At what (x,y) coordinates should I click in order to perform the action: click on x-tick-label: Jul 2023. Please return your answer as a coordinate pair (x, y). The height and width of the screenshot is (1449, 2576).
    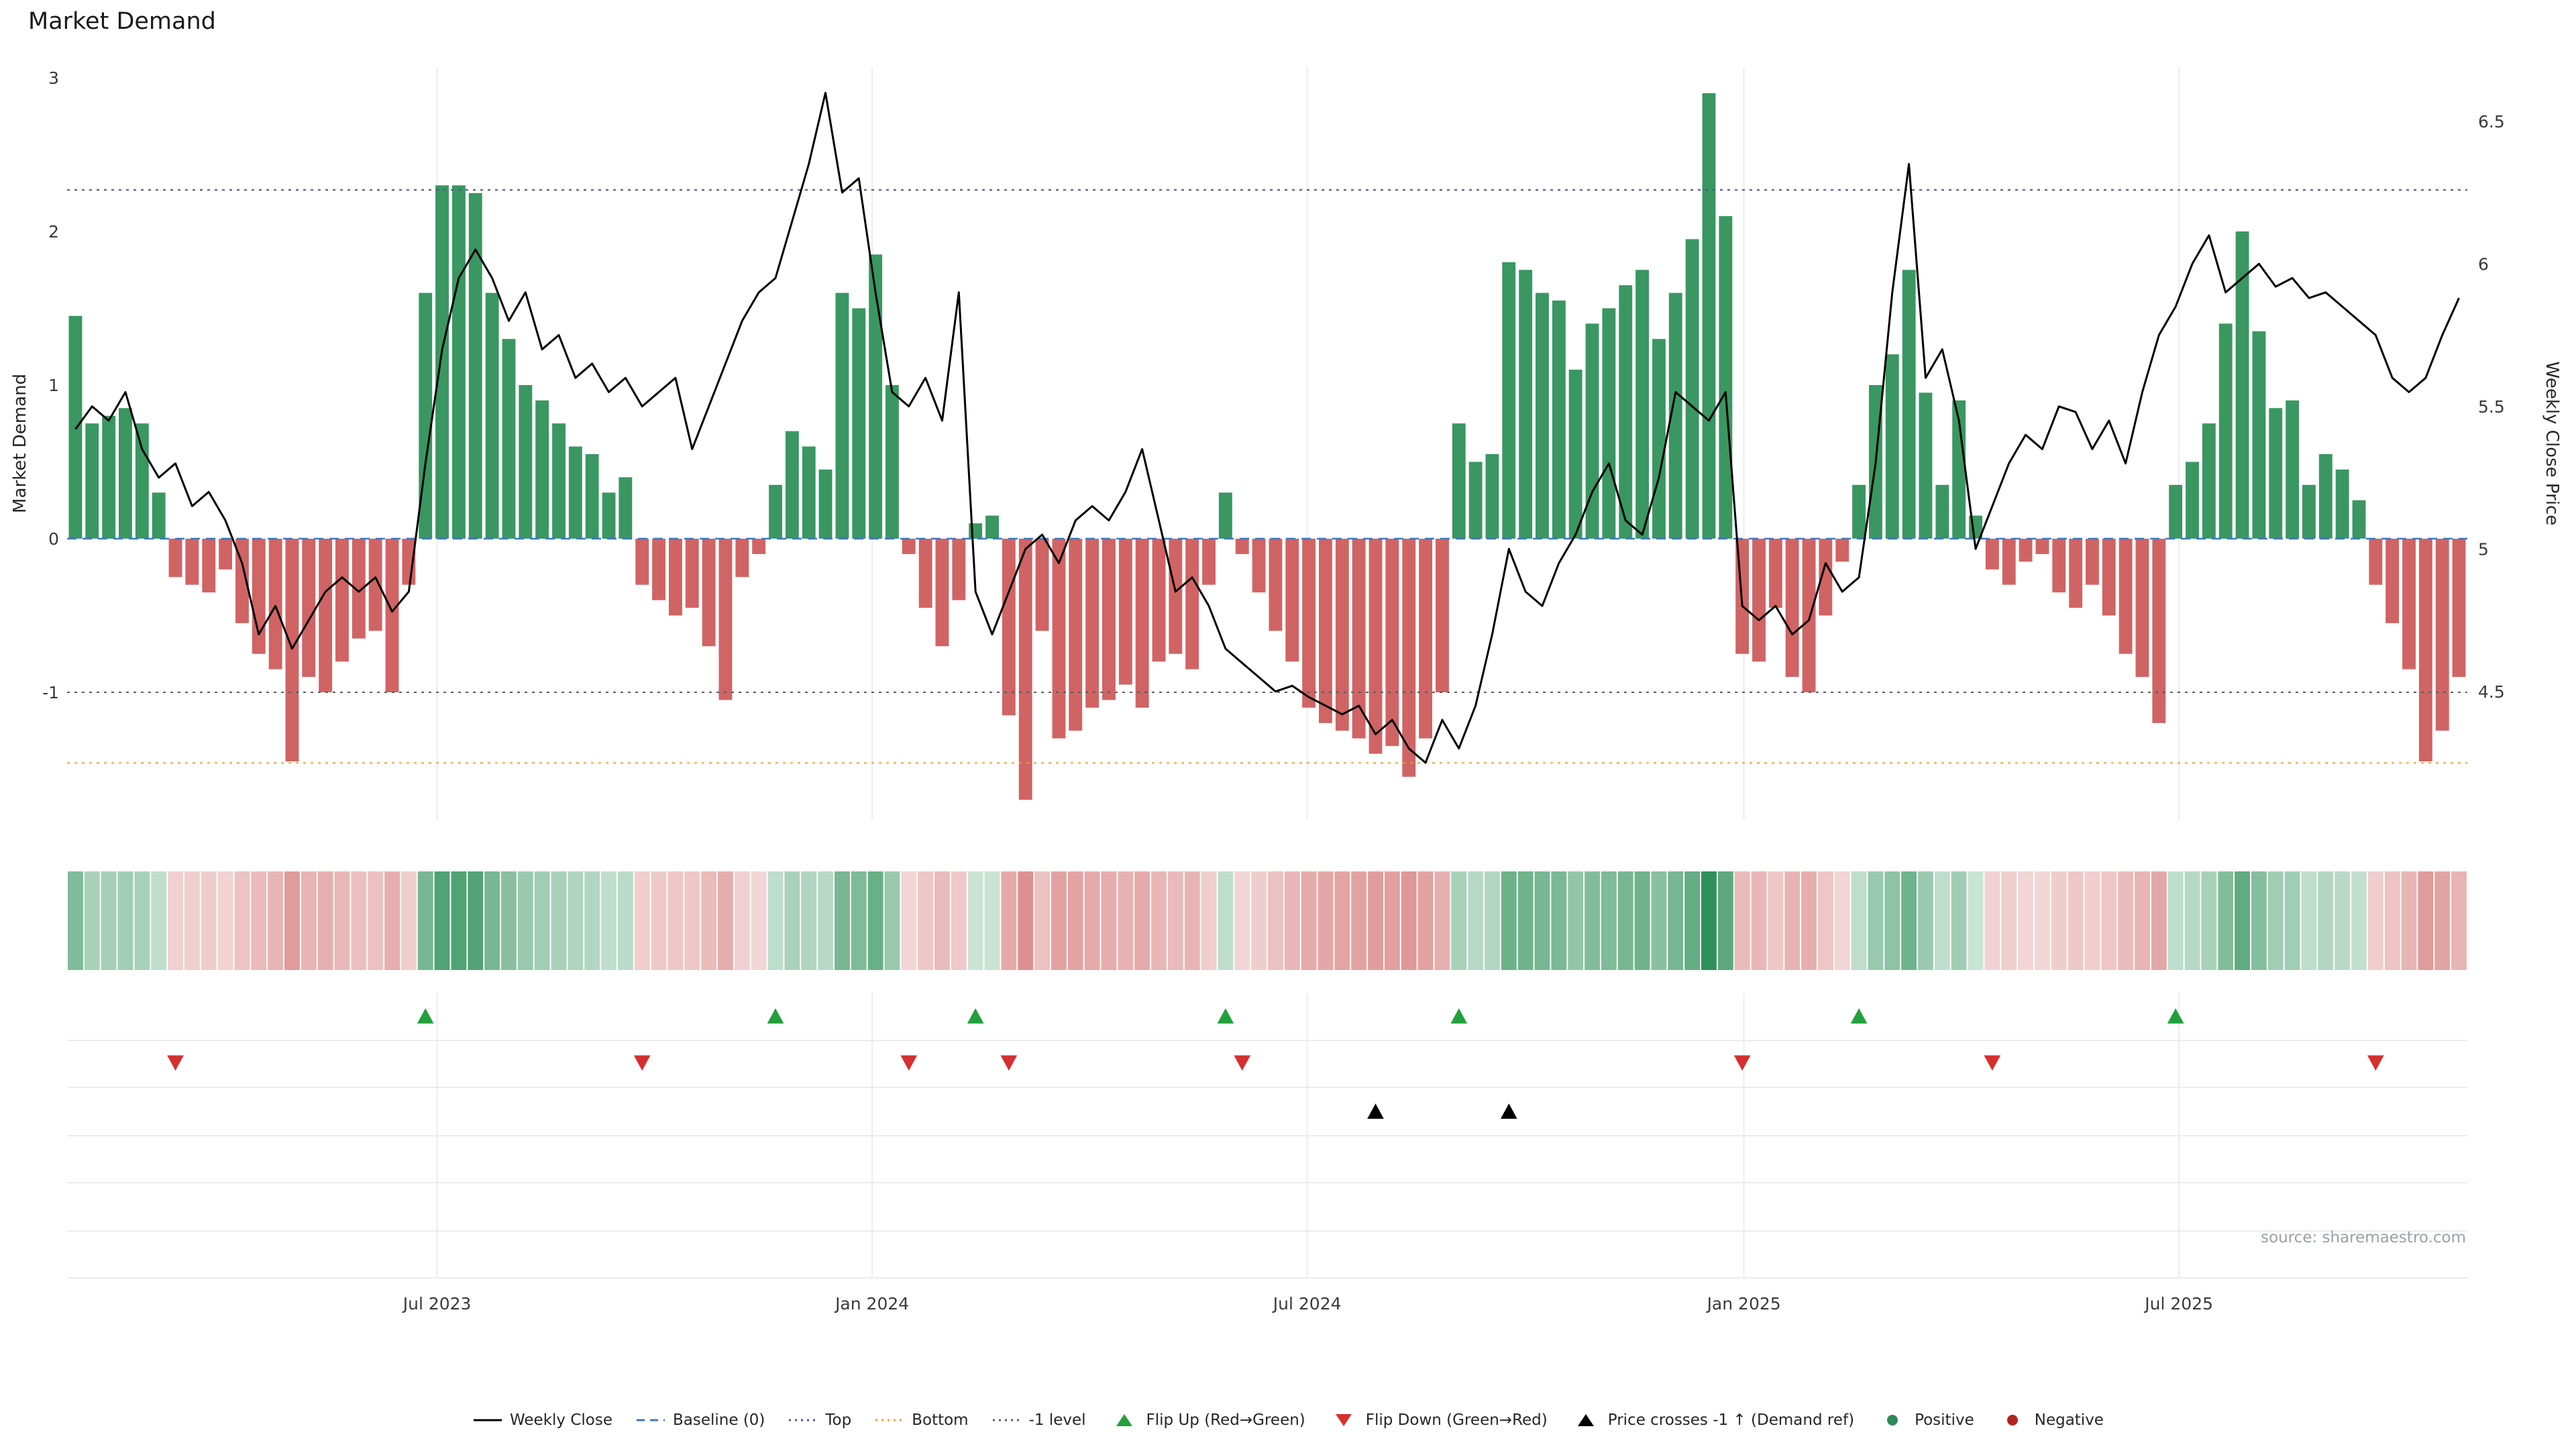
    Looking at the image, I should click on (437, 1303).